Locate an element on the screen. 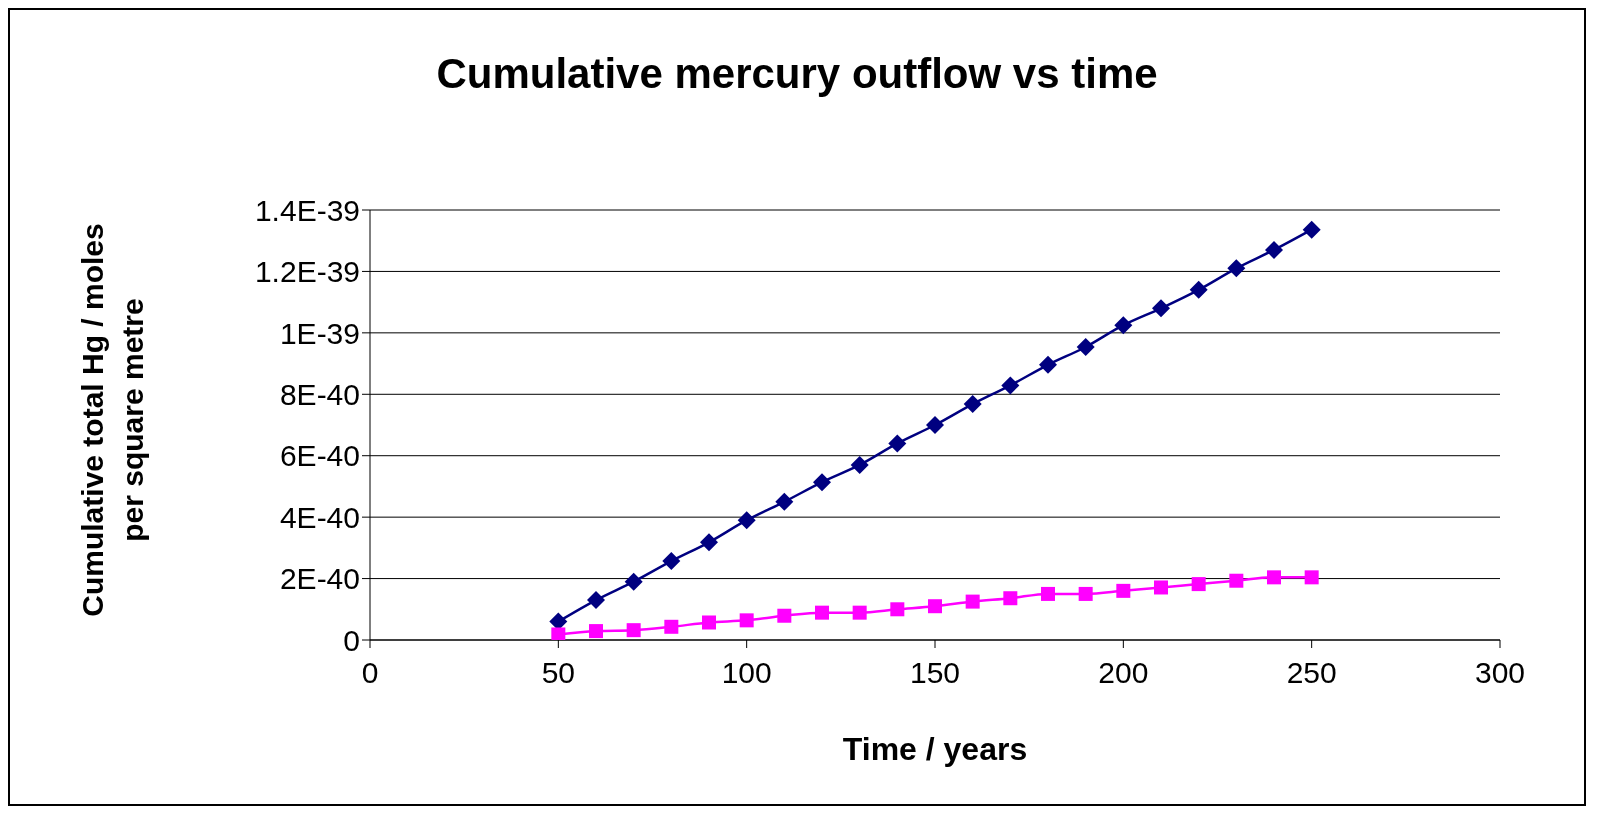 The image size is (1598, 818). y-tick-label: 1E-39 is located at coordinates (319, 333).